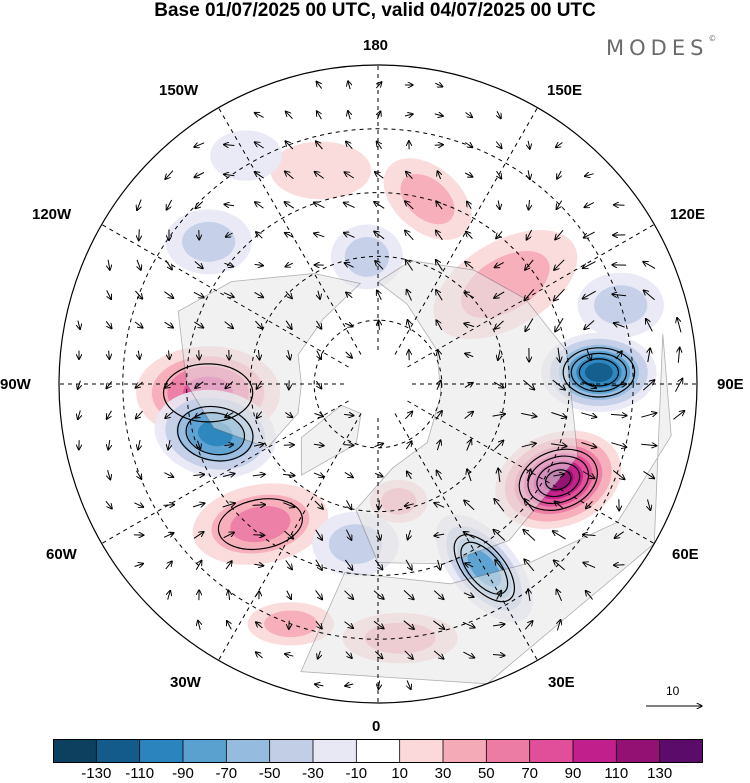  I want to click on lon-label-30w: 30W, so click(185, 682).